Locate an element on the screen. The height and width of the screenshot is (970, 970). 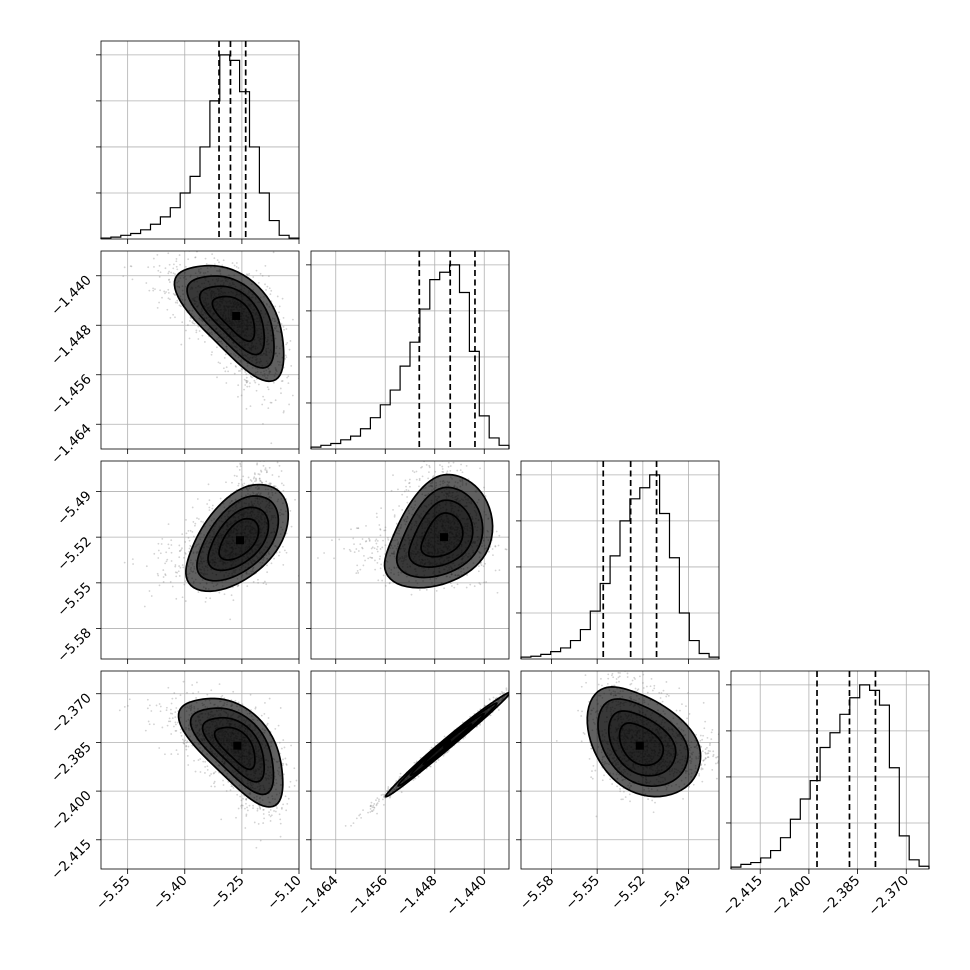
x-tick-label-0: −2.415 is located at coordinates (742, 896).